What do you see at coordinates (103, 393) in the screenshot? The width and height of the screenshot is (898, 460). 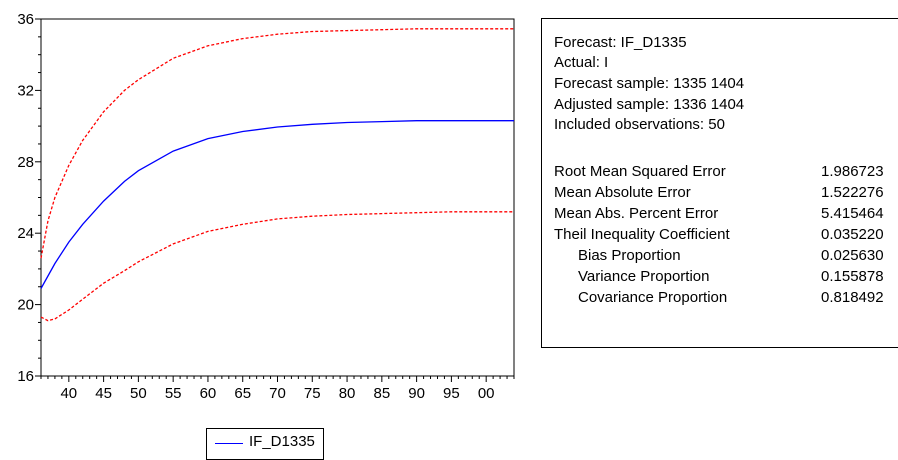 I see `x-tick-label: 45` at bounding box center [103, 393].